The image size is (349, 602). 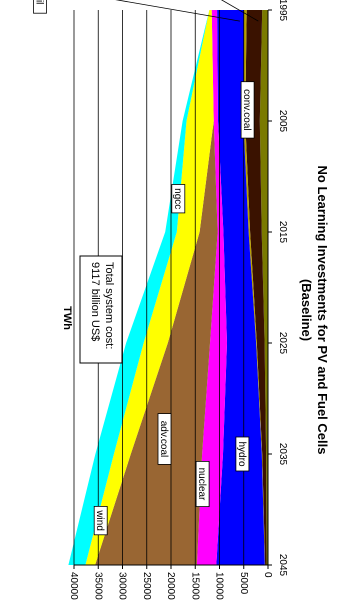 I want to click on leader-conv-oil, so click(x=177, y=11).